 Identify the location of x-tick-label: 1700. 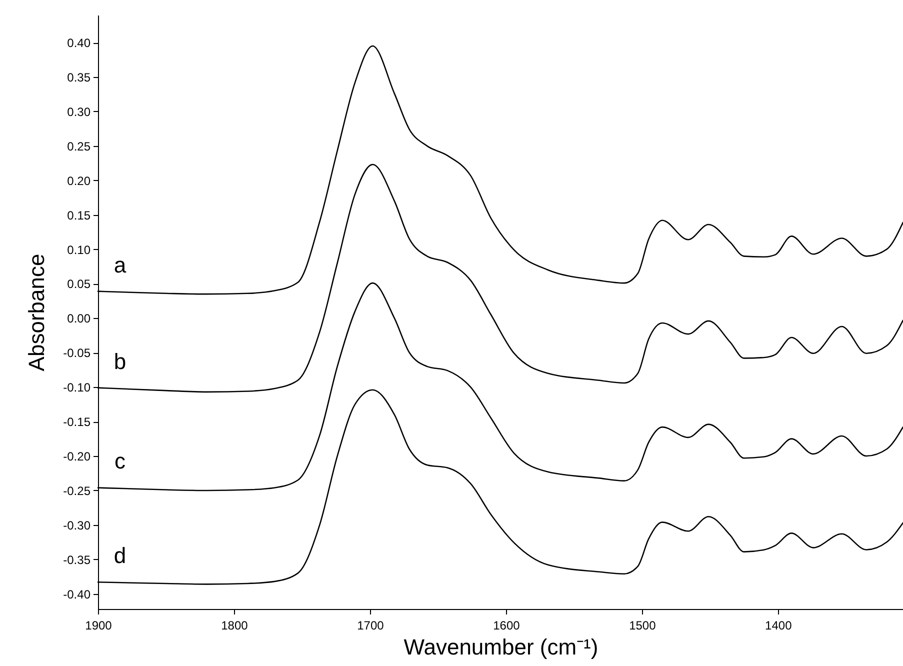
(370, 625).